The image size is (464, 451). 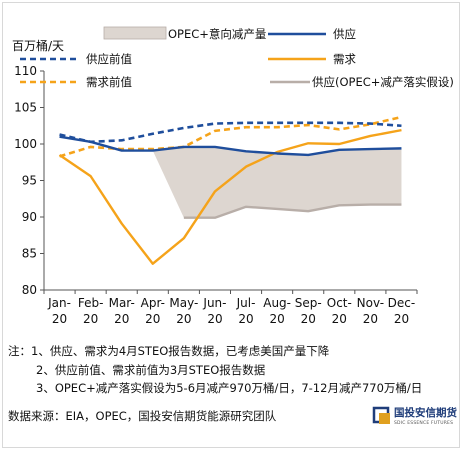 What do you see at coordinates (29, 181) in the screenshot?
I see `y-tick-label: 95` at bounding box center [29, 181].